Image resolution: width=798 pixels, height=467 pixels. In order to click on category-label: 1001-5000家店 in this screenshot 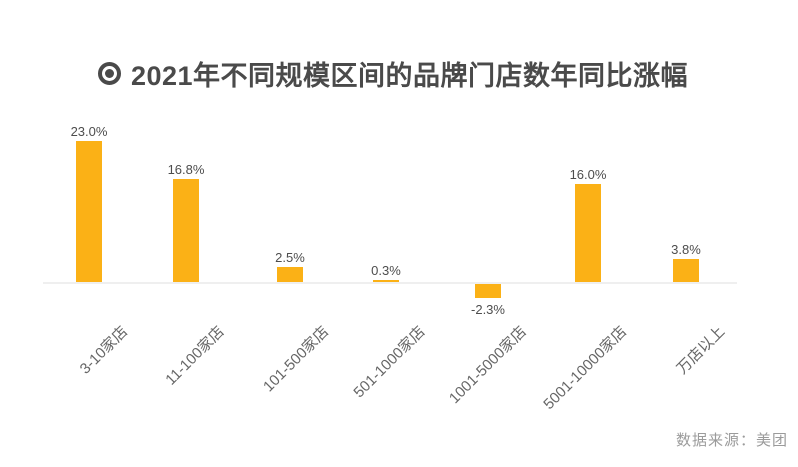, I will do `click(488, 365)`.